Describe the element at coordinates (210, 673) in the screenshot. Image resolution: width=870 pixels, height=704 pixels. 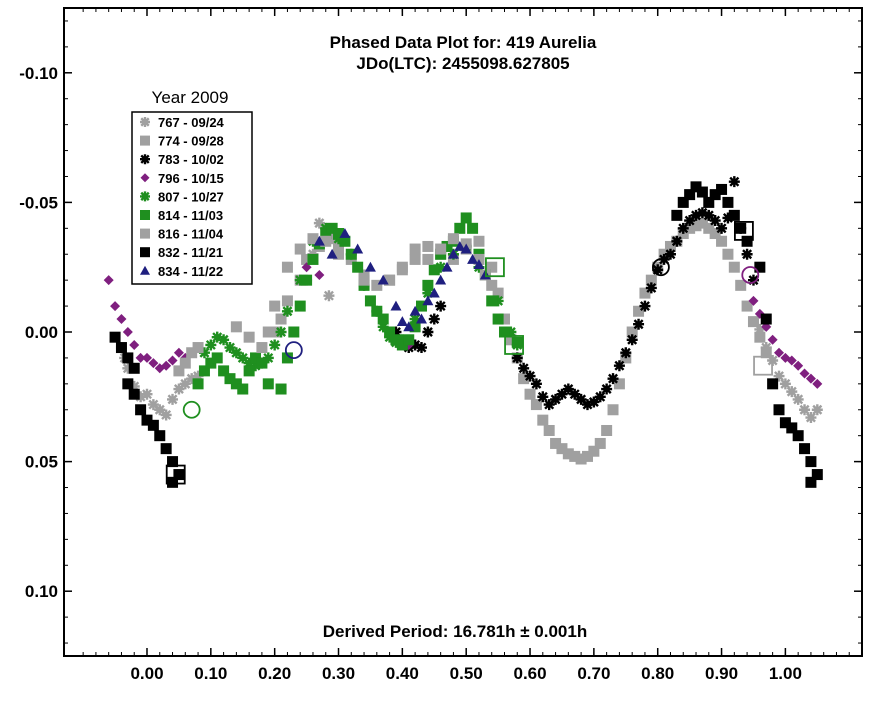
I see `x-tick-label: 0.10` at that location.